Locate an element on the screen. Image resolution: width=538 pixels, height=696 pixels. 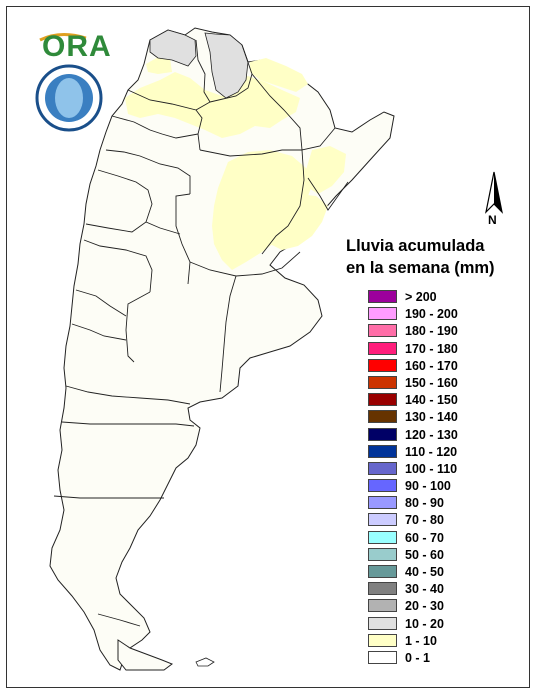
legend-label: 40 - 50 is located at coordinates (424, 572).